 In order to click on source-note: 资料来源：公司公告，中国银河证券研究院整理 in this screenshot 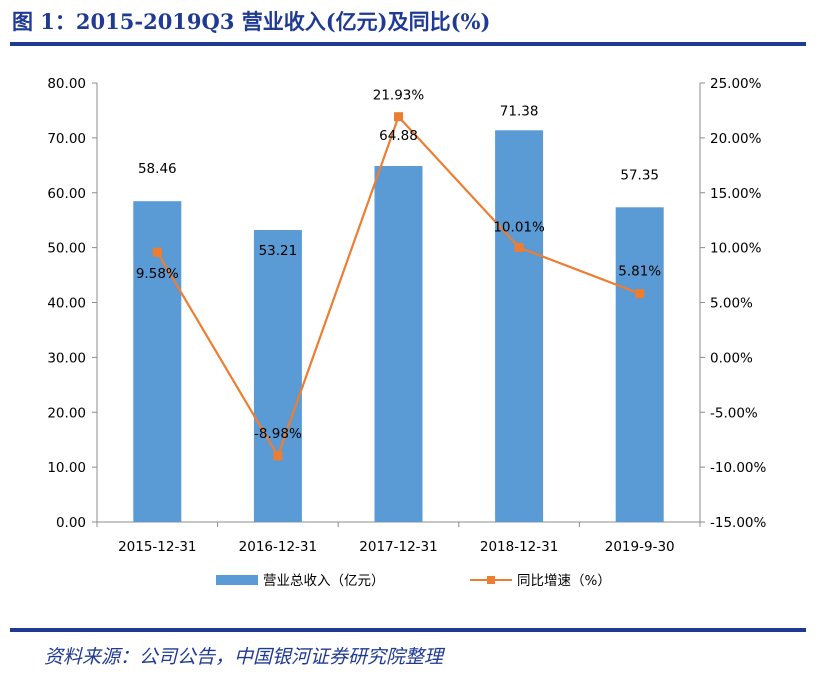, I will do `click(244, 657)`.